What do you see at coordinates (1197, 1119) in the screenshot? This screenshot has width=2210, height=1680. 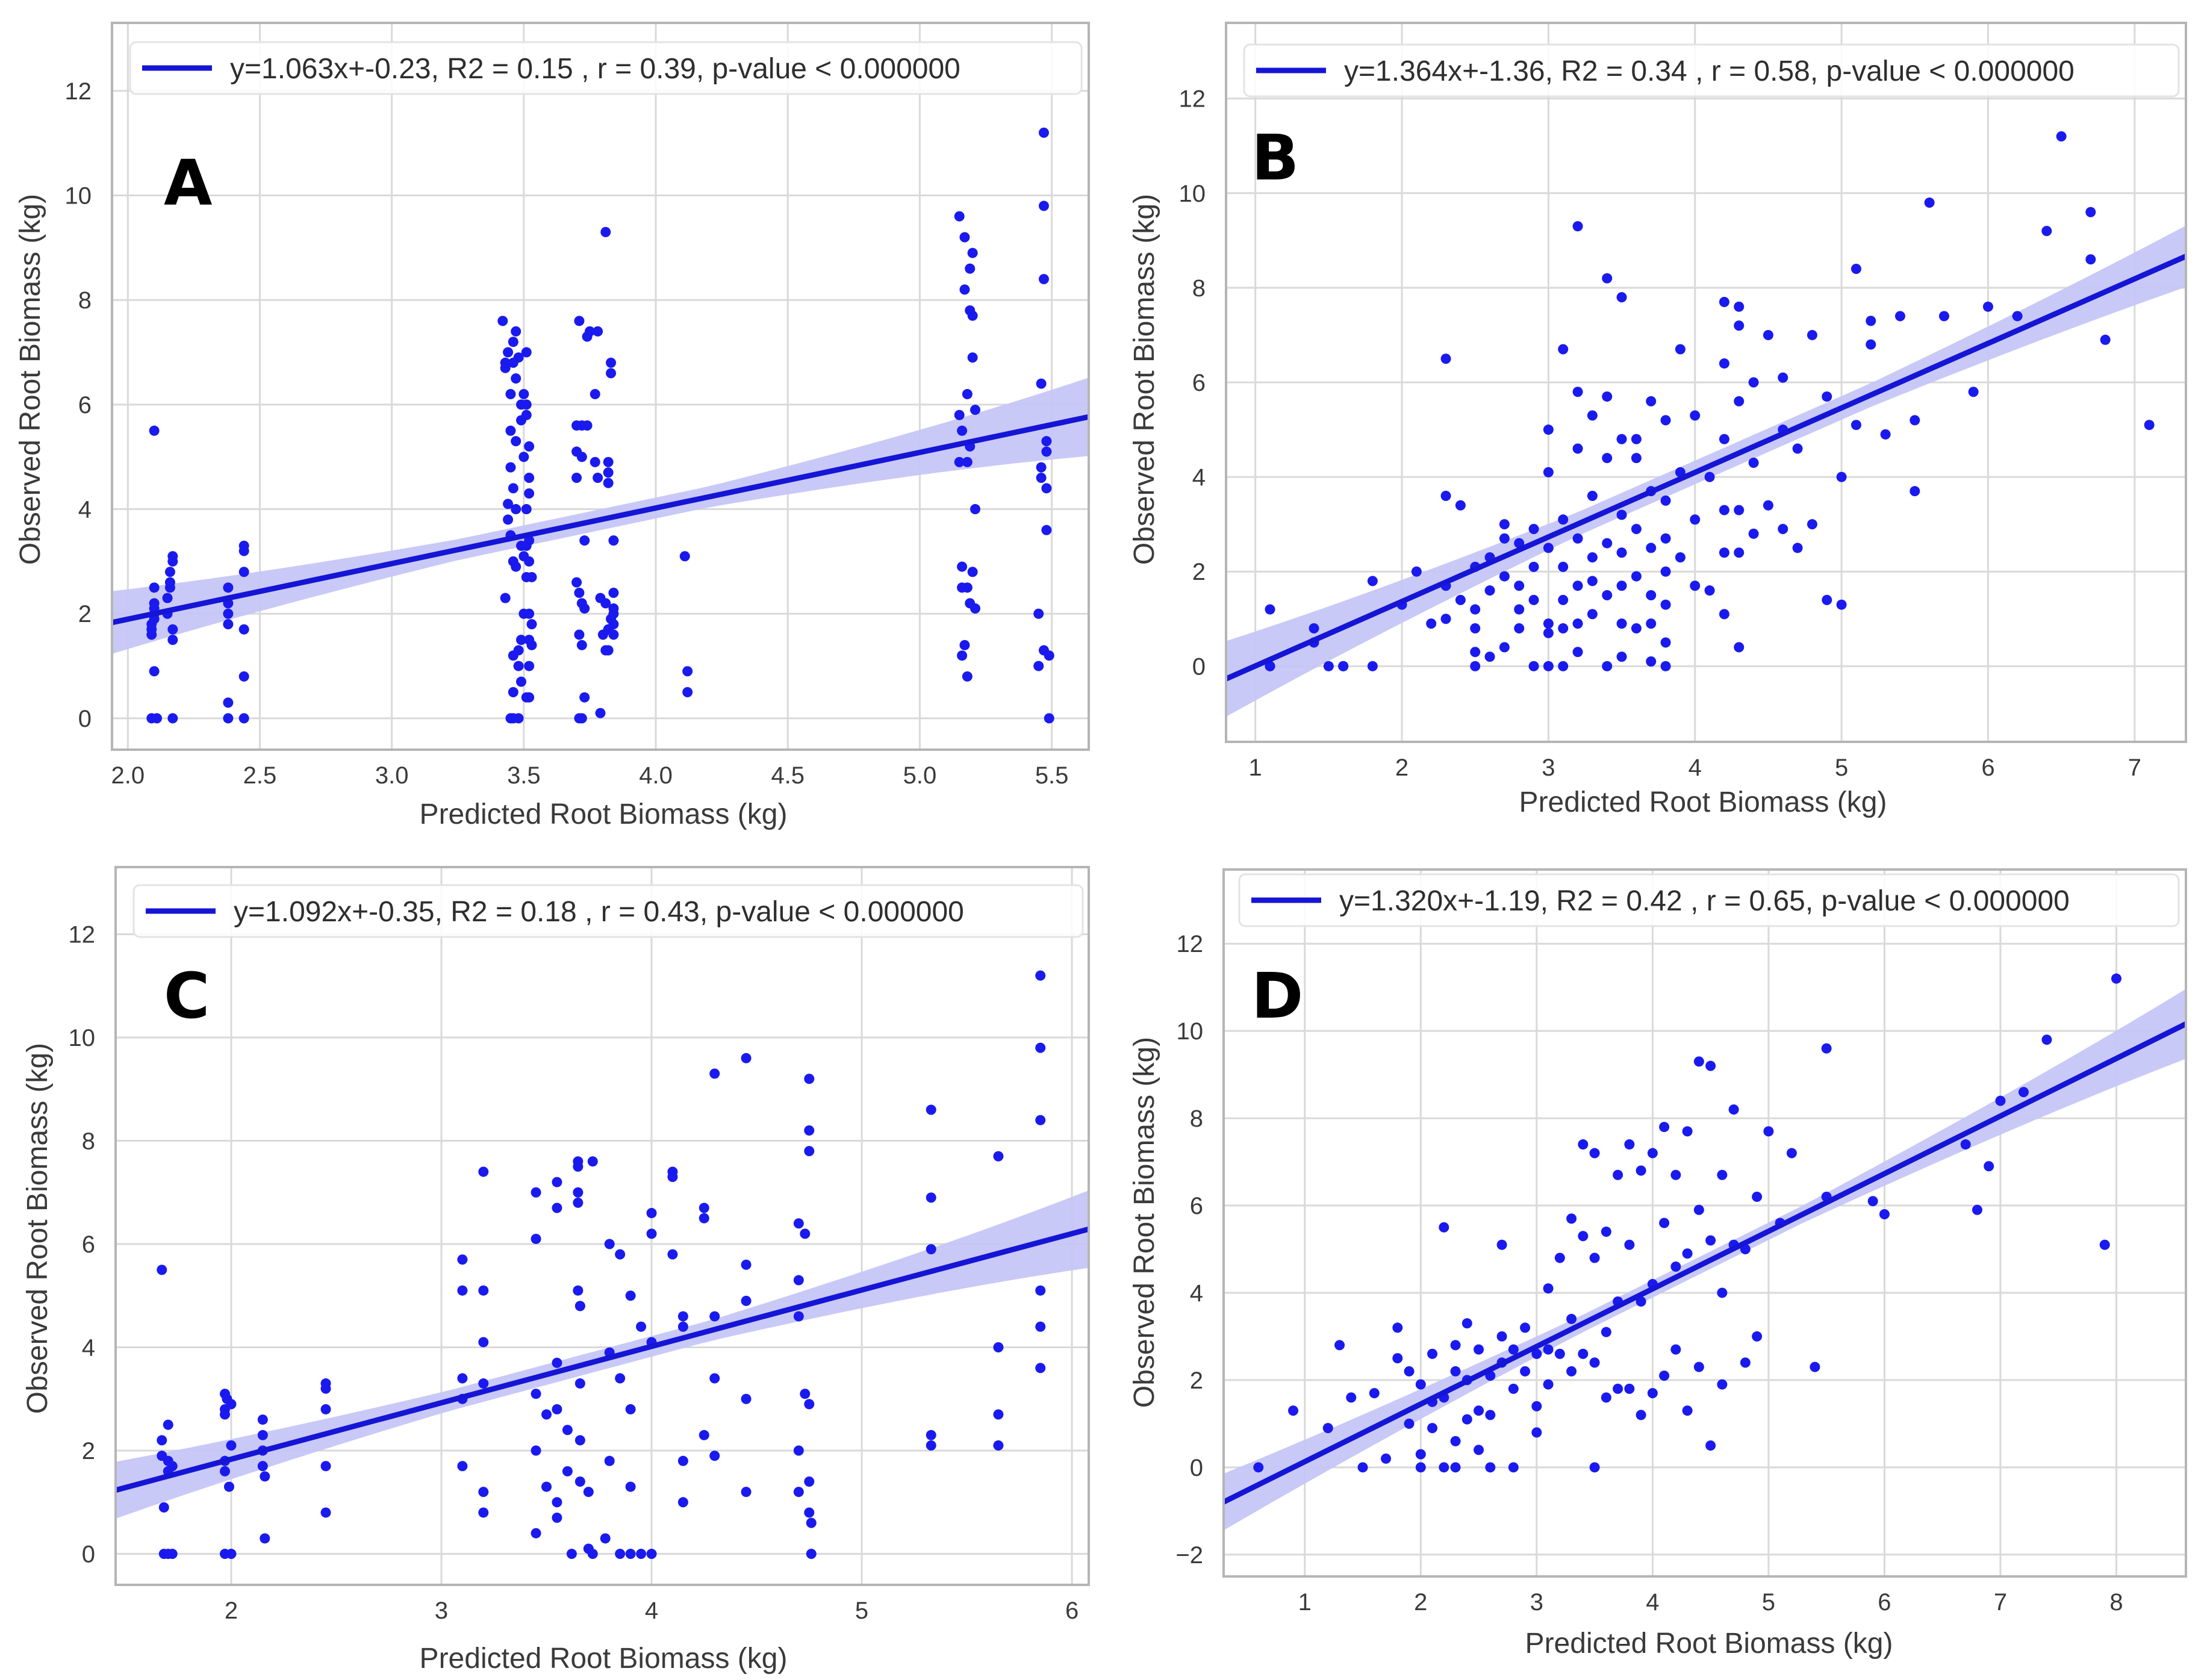 I see `panel-d-y-tick-label: 8` at bounding box center [1197, 1119].